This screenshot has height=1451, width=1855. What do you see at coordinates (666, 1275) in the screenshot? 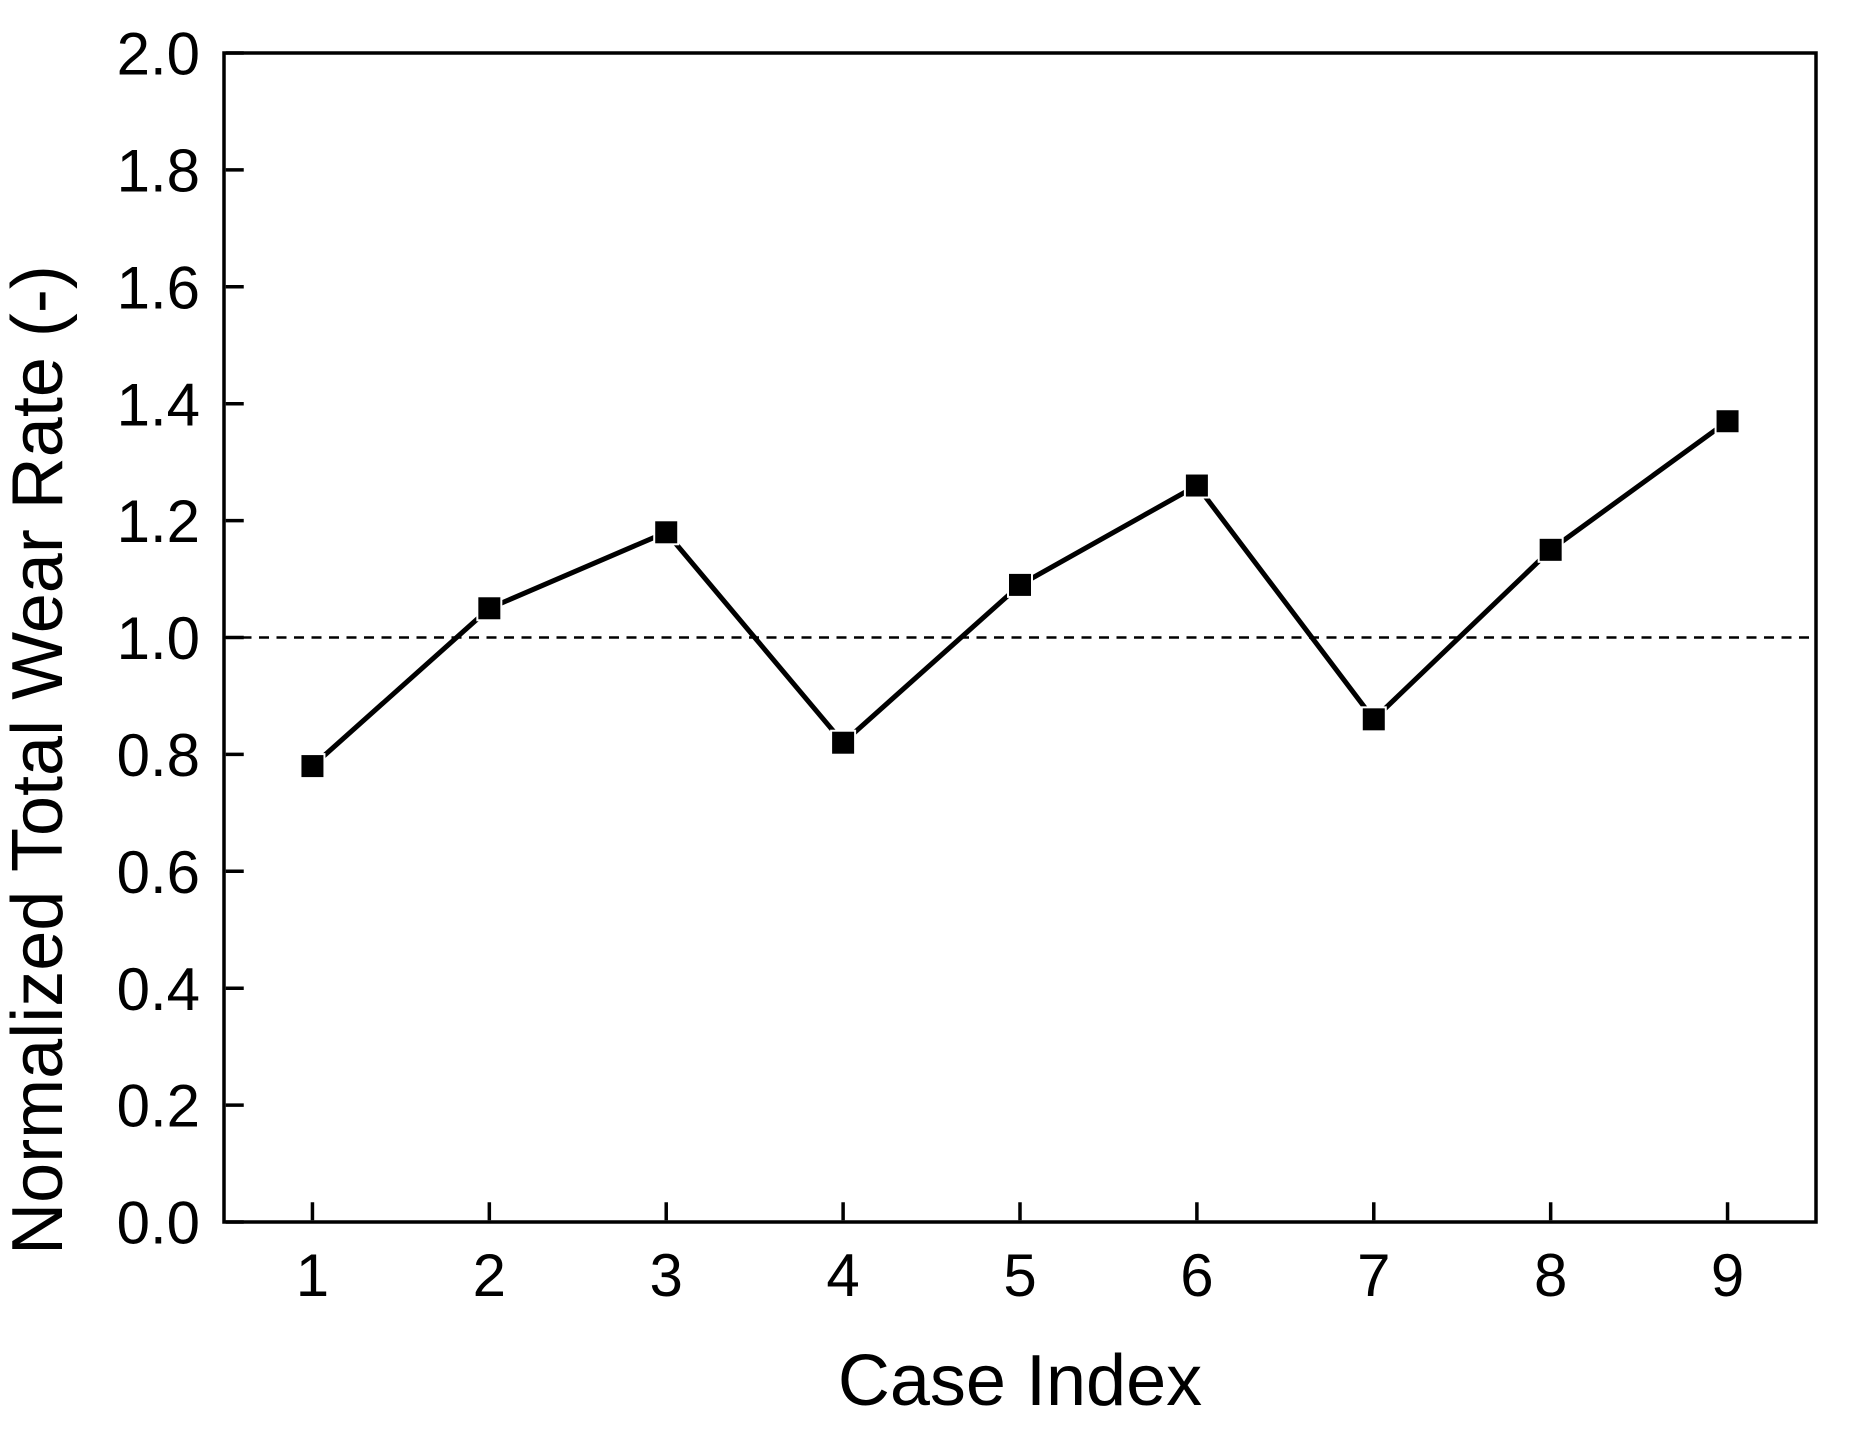
I see `x-tick-label: 3` at bounding box center [666, 1275].